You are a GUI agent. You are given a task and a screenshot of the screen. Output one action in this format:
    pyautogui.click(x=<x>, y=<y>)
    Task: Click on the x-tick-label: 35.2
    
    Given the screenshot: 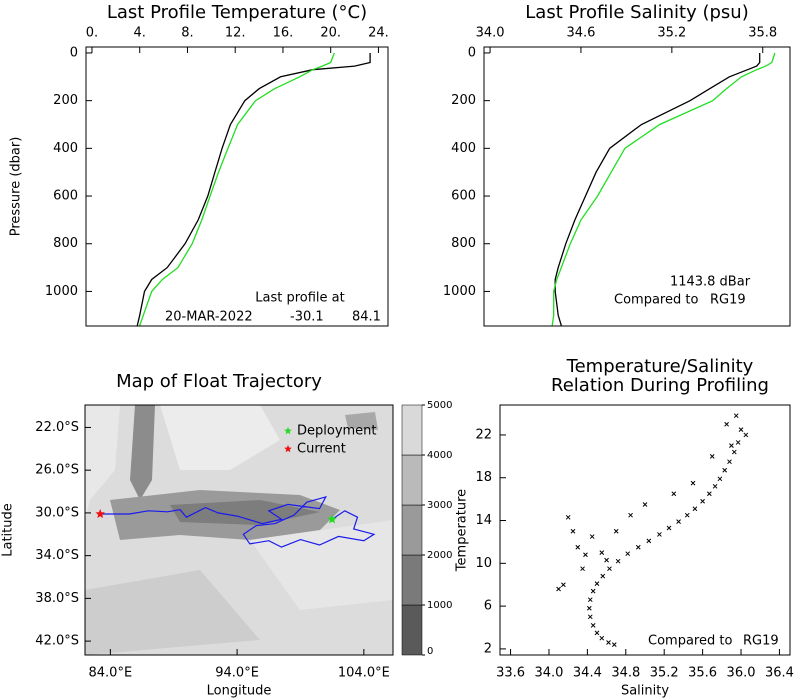 What is the action you would take?
    pyautogui.click(x=671, y=33)
    